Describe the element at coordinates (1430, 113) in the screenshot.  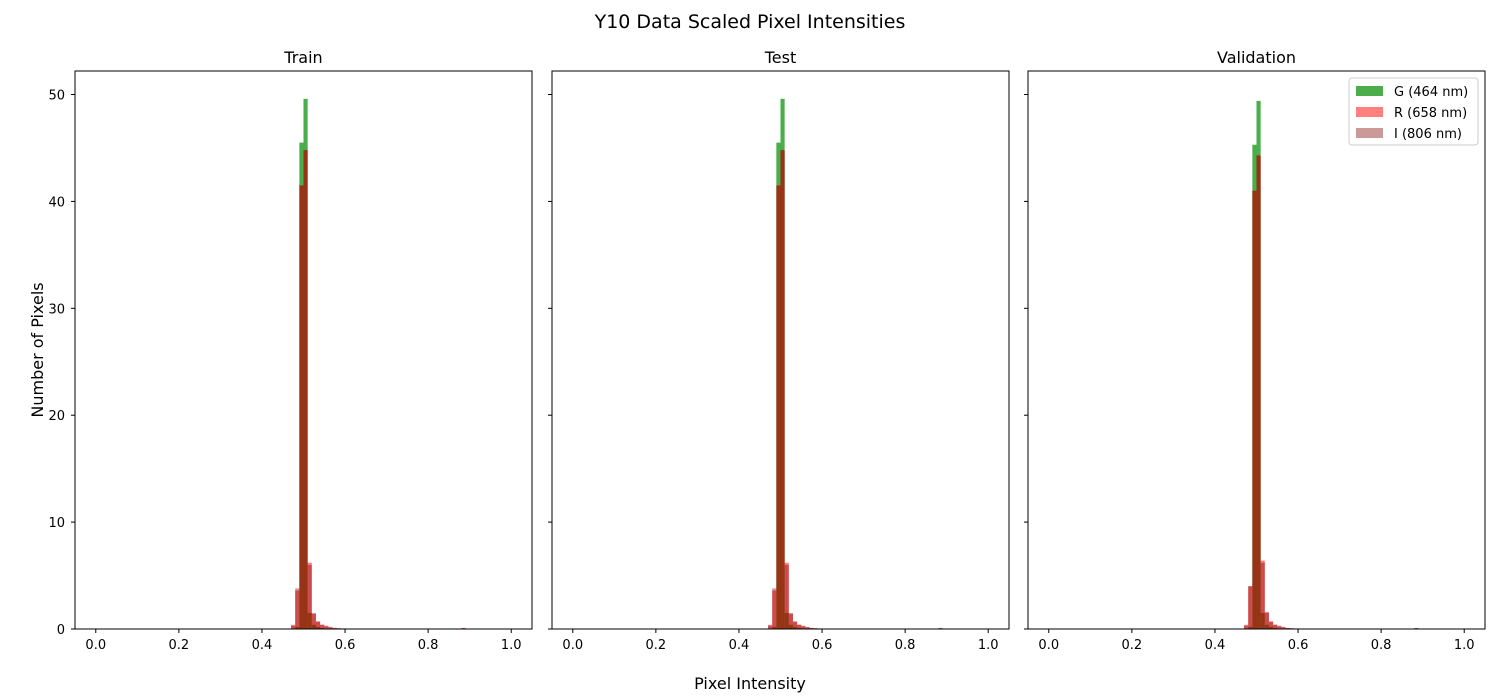
I see `legend-label: R (658 nm)` at that location.